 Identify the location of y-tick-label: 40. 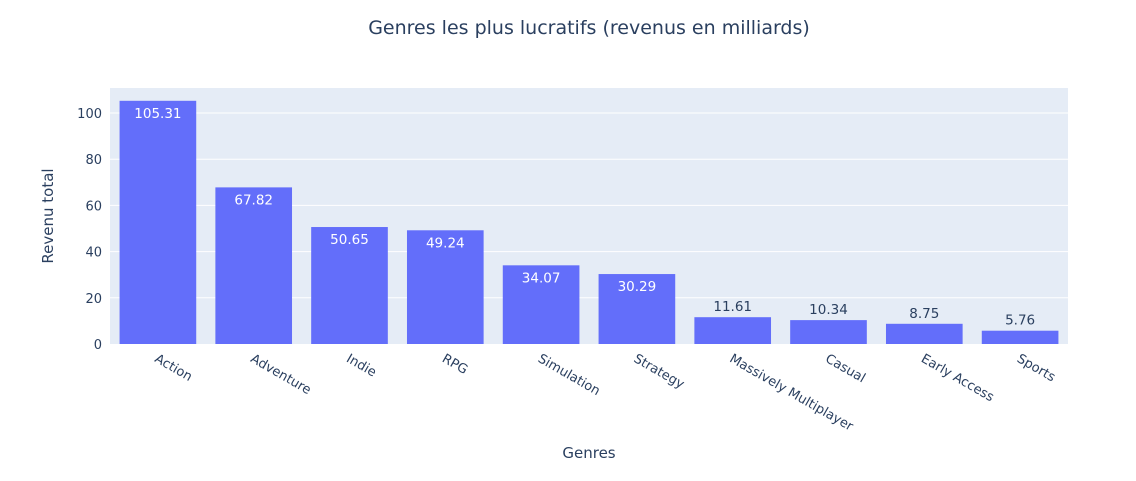
(93, 253).